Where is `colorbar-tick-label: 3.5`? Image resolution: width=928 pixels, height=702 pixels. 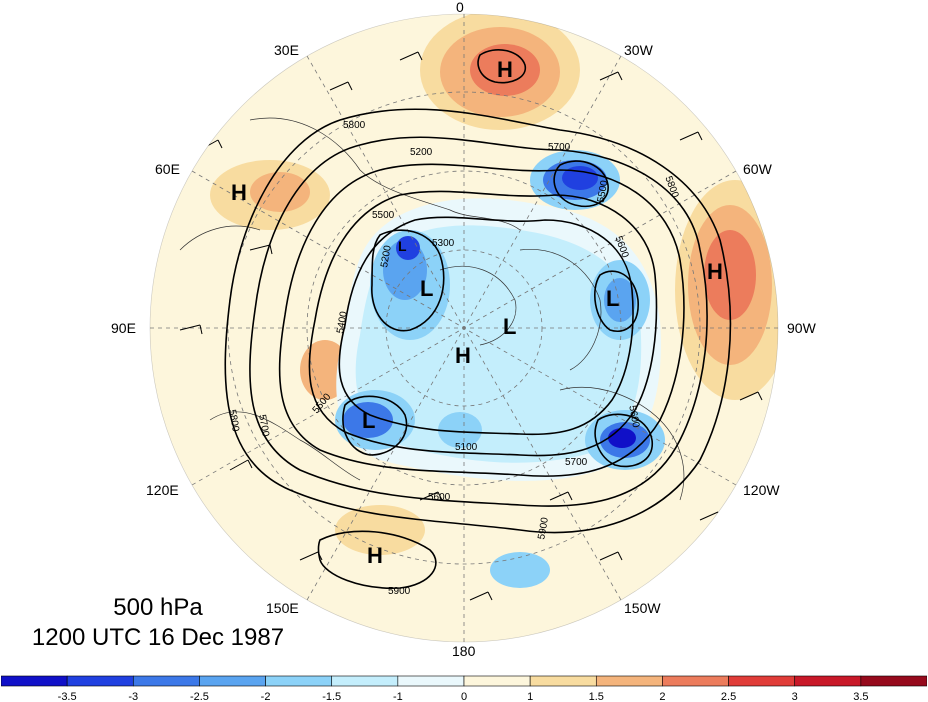 colorbar-tick-label: 3.5 is located at coordinates (860, 696).